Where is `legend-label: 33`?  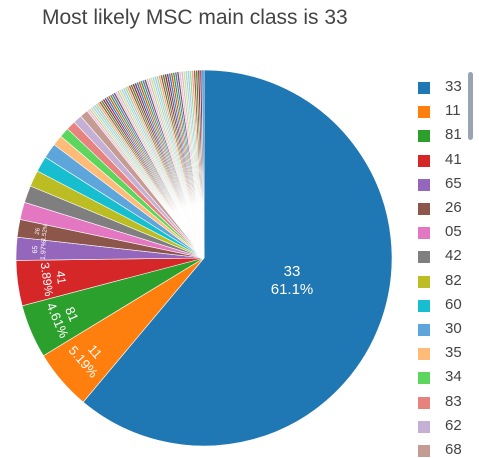 legend-label: 33 is located at coordinates (453, 86).